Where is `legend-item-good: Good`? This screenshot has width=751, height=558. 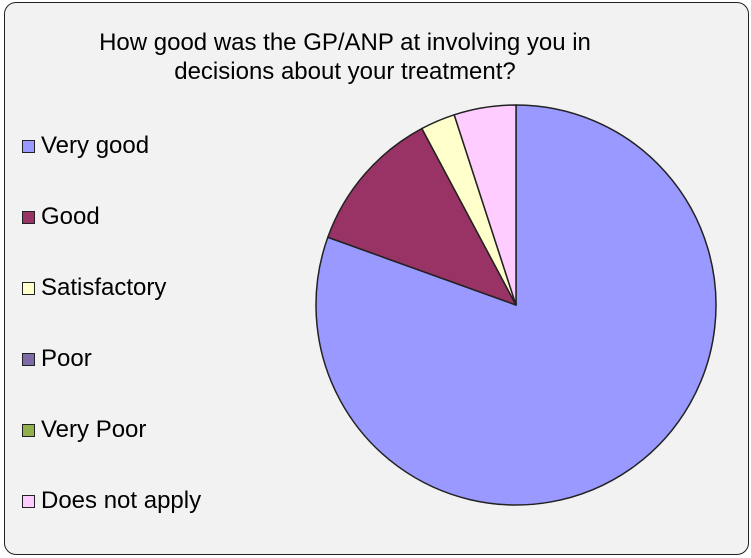 legend-item-good: Good is located at coordinates (61, 217).